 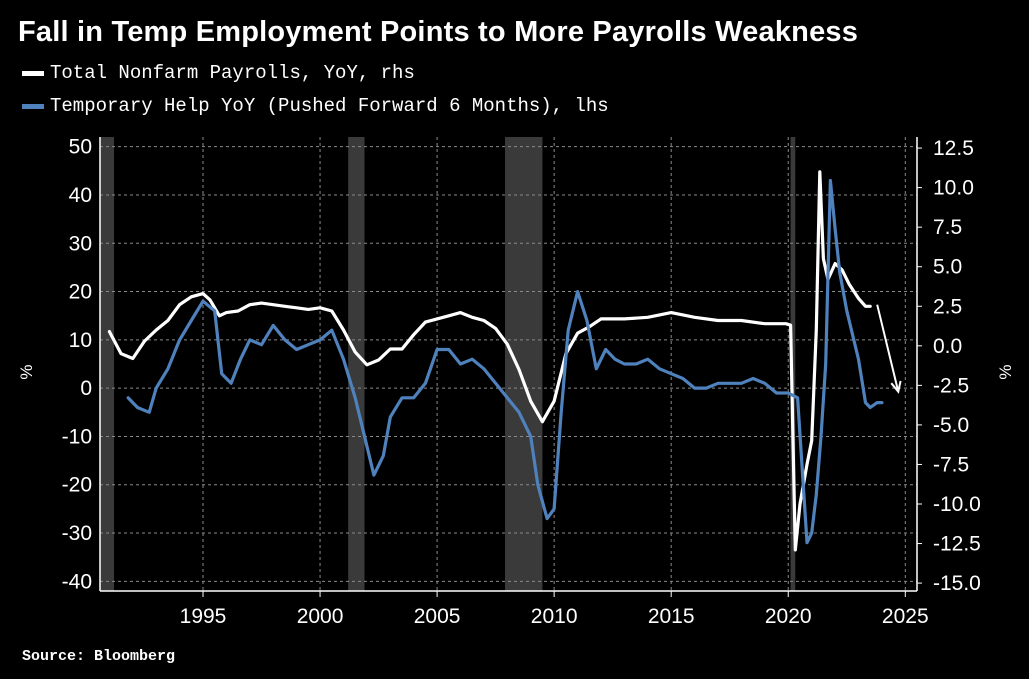 What do you see at coordinates (951, 425) in the screenshot?
I see `right-tick-label: -5.0` at bounding box center [951, 425].